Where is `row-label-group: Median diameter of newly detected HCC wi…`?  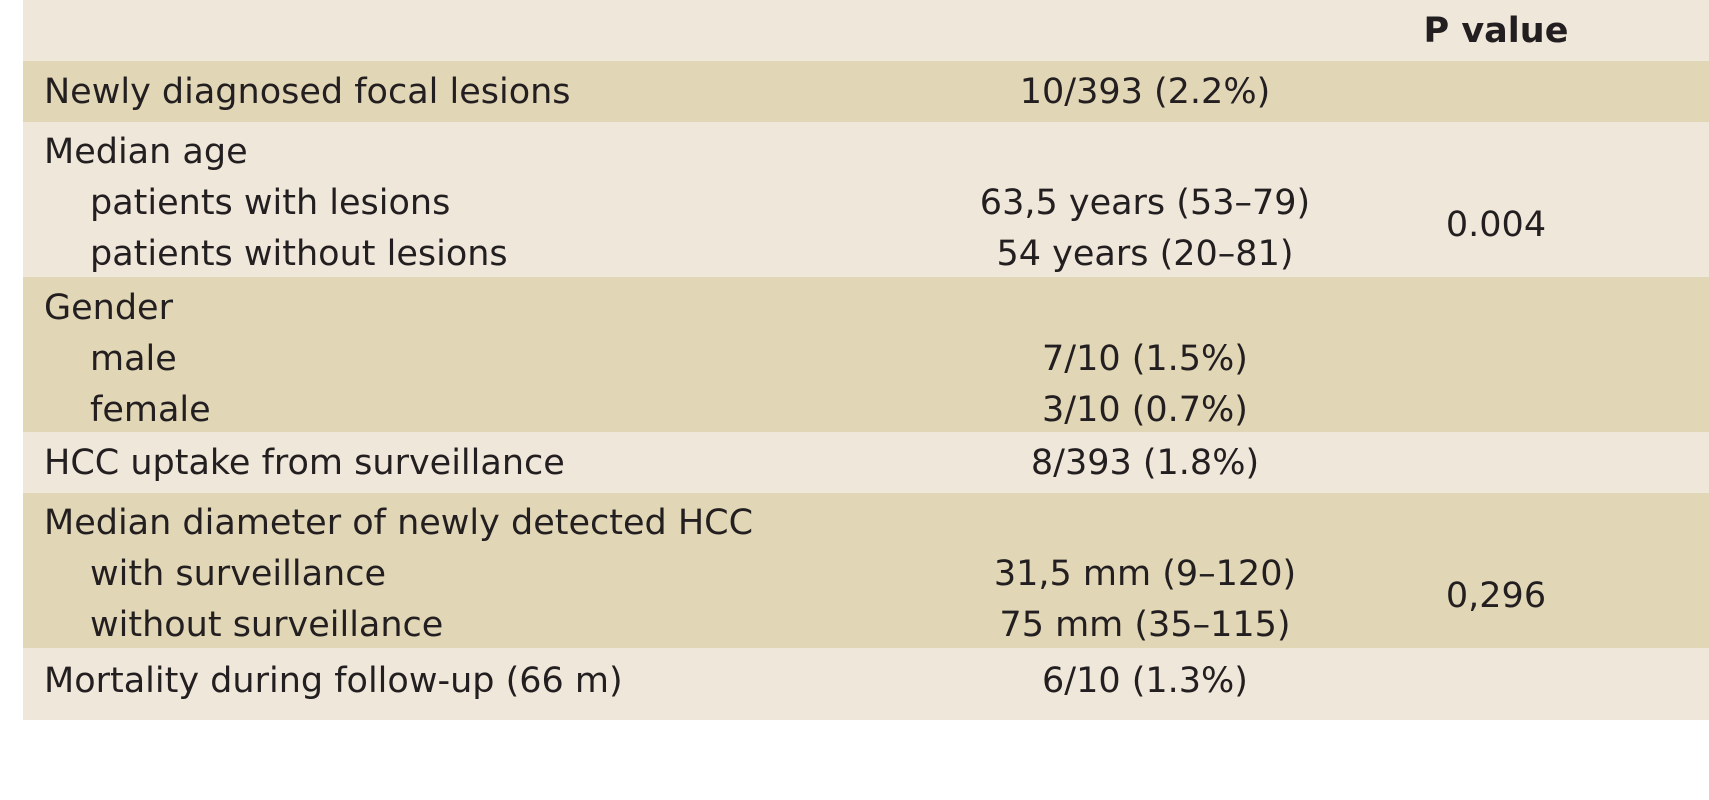 row-label-group: Median diameter of newly detected HCC wi… is located at coordinates (484, 574).